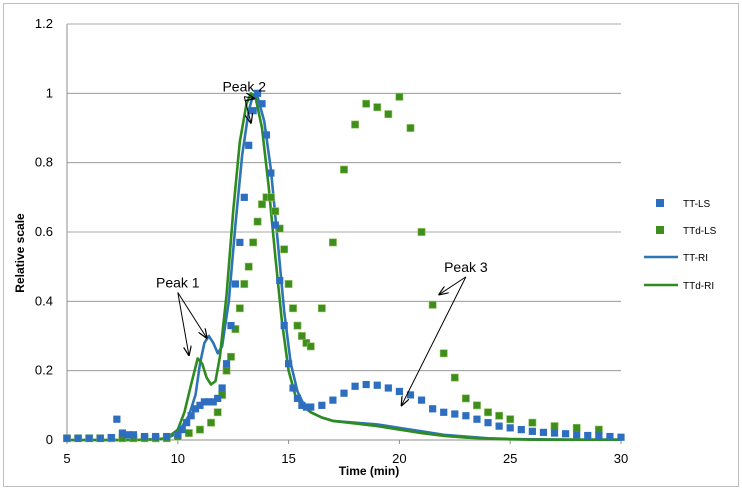  I want to click on x-tick-label: 5, so click(66, 458).